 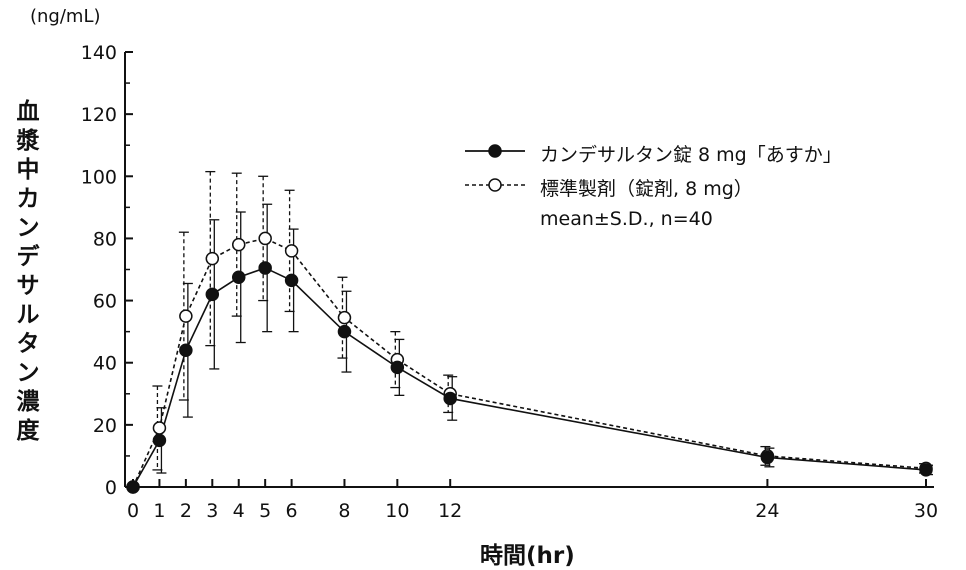 I want to click on x-tick-label: 12, so click(x=450, y=511).